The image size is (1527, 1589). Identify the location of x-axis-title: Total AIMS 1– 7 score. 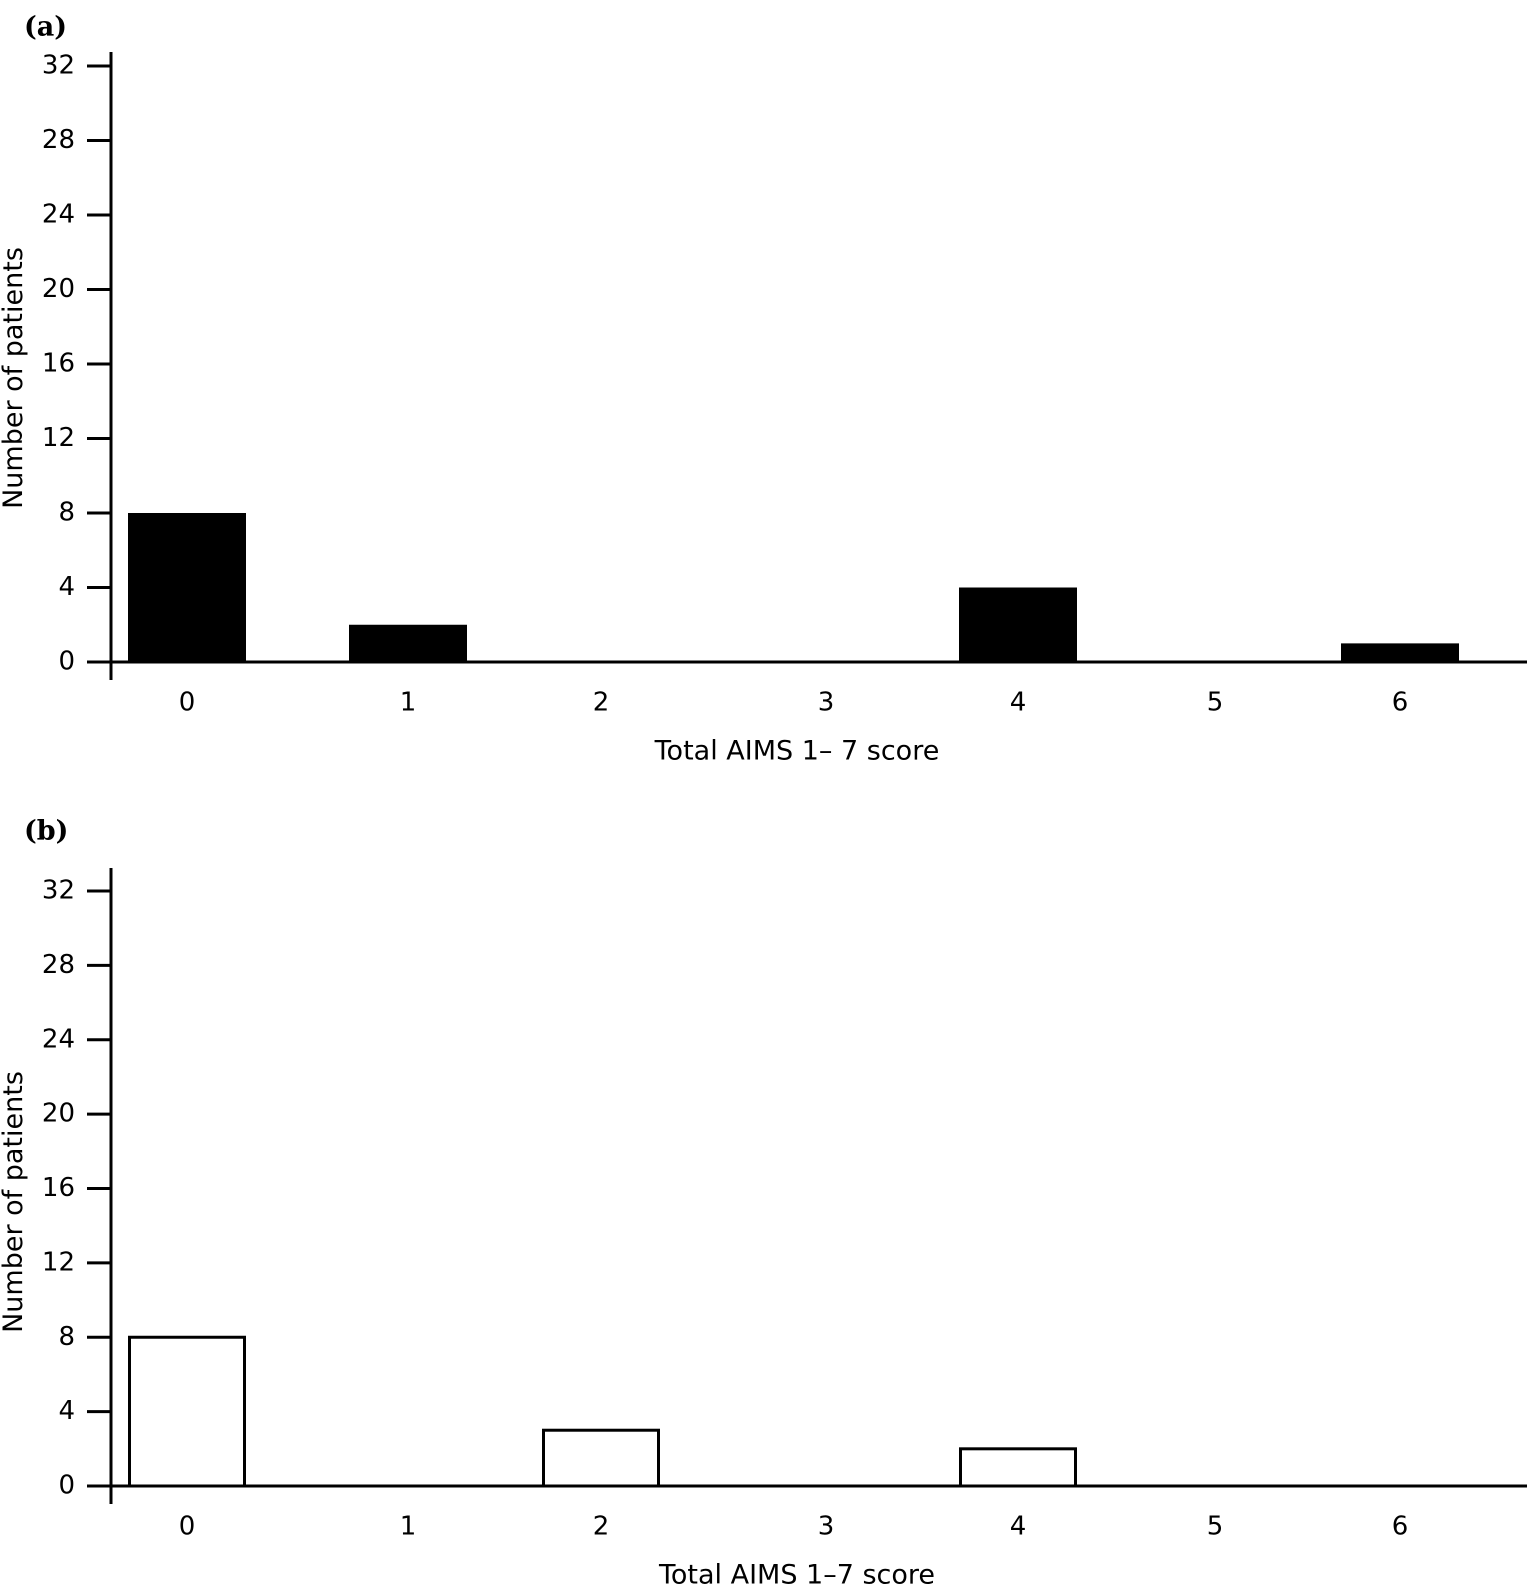
(797, 751).